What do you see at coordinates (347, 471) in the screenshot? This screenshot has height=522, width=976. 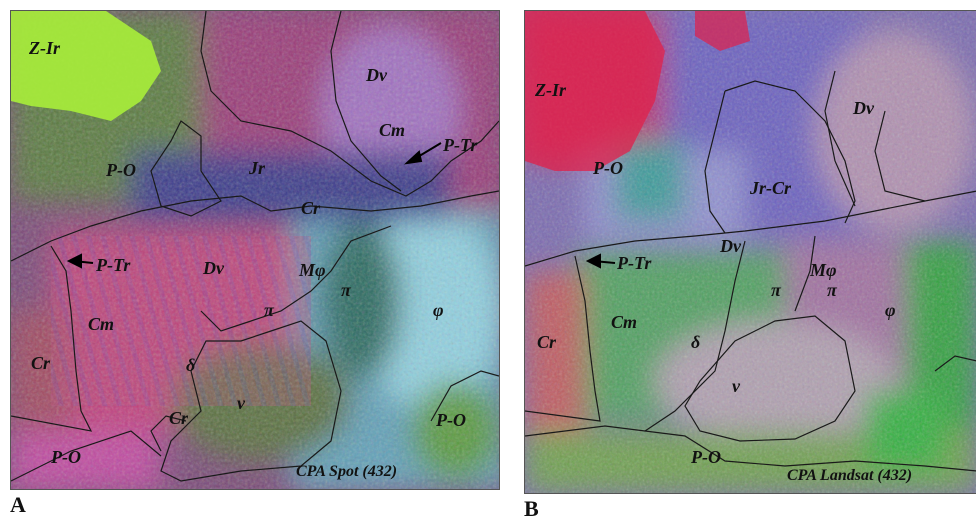 I see `image-caption: CPA Spot (432)` at bounding box center [347, 471].